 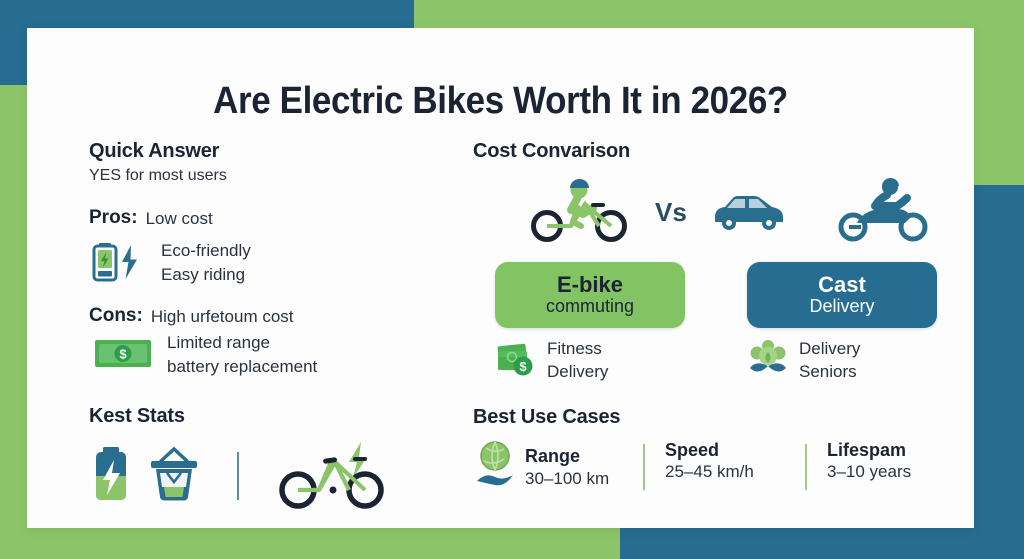 I want to click on stat-text: Range 30–100 km, so click(x=567, y=467).